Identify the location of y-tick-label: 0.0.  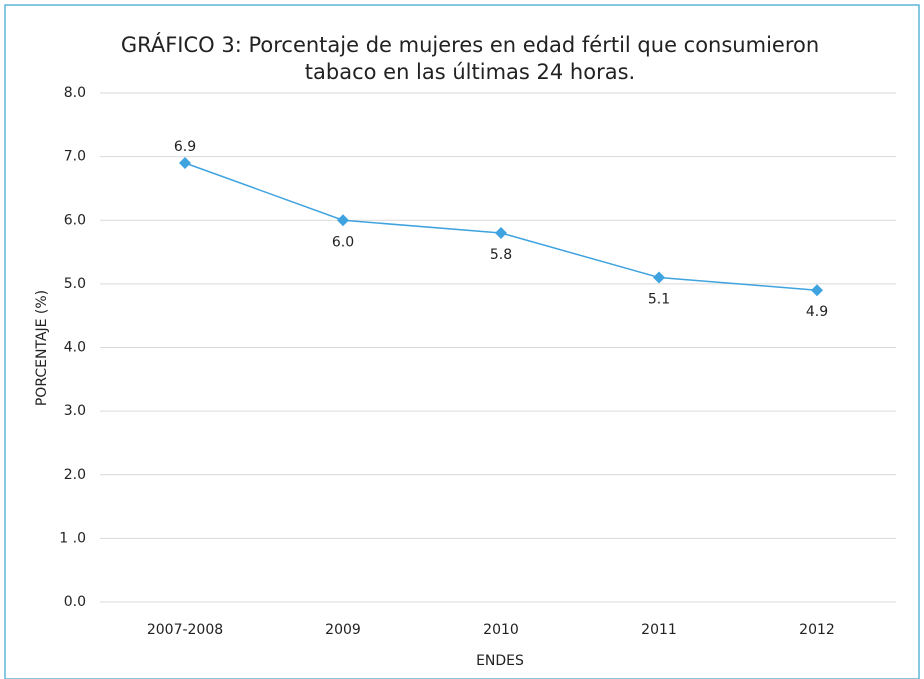
(75, 602).